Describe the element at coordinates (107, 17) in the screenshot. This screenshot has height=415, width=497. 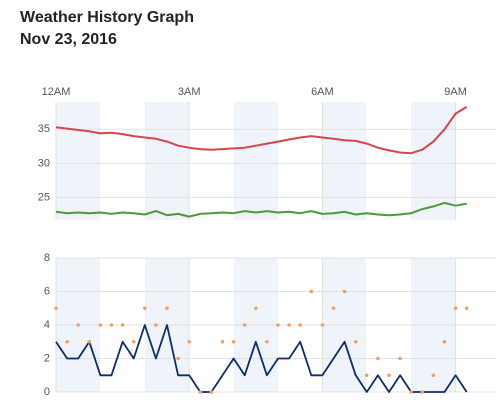
I see `page-title: Weather History Graph` at that location.